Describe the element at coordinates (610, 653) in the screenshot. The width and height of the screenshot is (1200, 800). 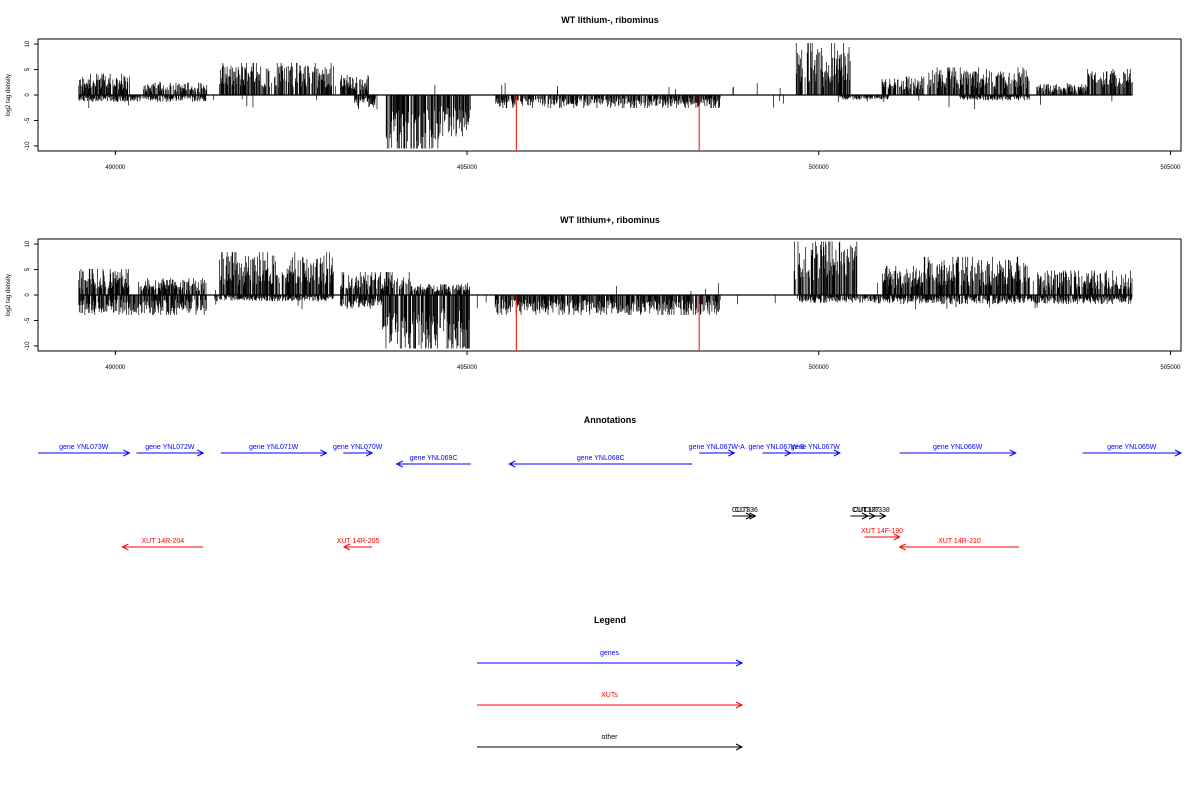
I see `legend-label: genes` at that location.